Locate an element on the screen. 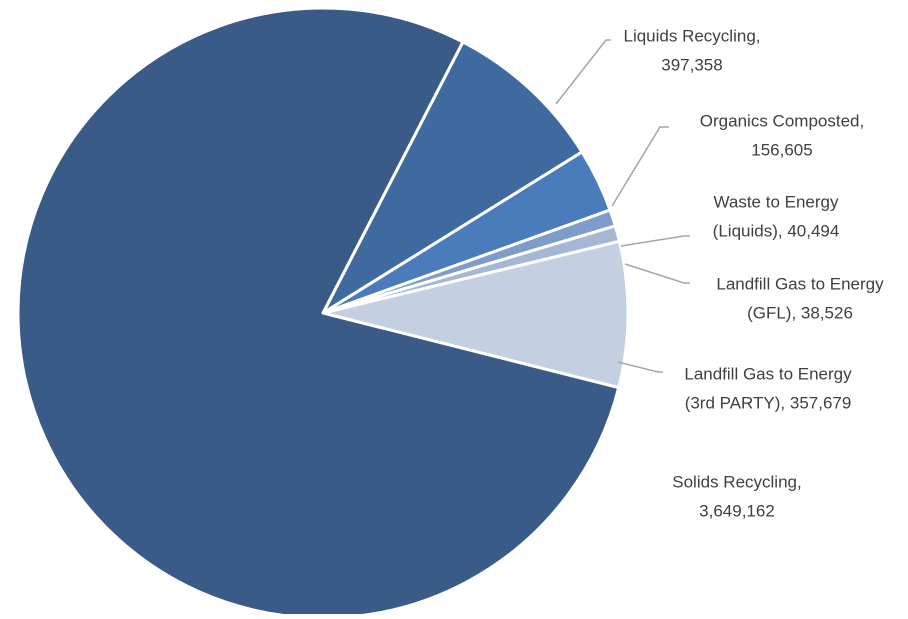 This screenshot has width=908, height=619. pie-slice-landfill-gas-to-energy-3rd-party is located at coordinates (475, 314).